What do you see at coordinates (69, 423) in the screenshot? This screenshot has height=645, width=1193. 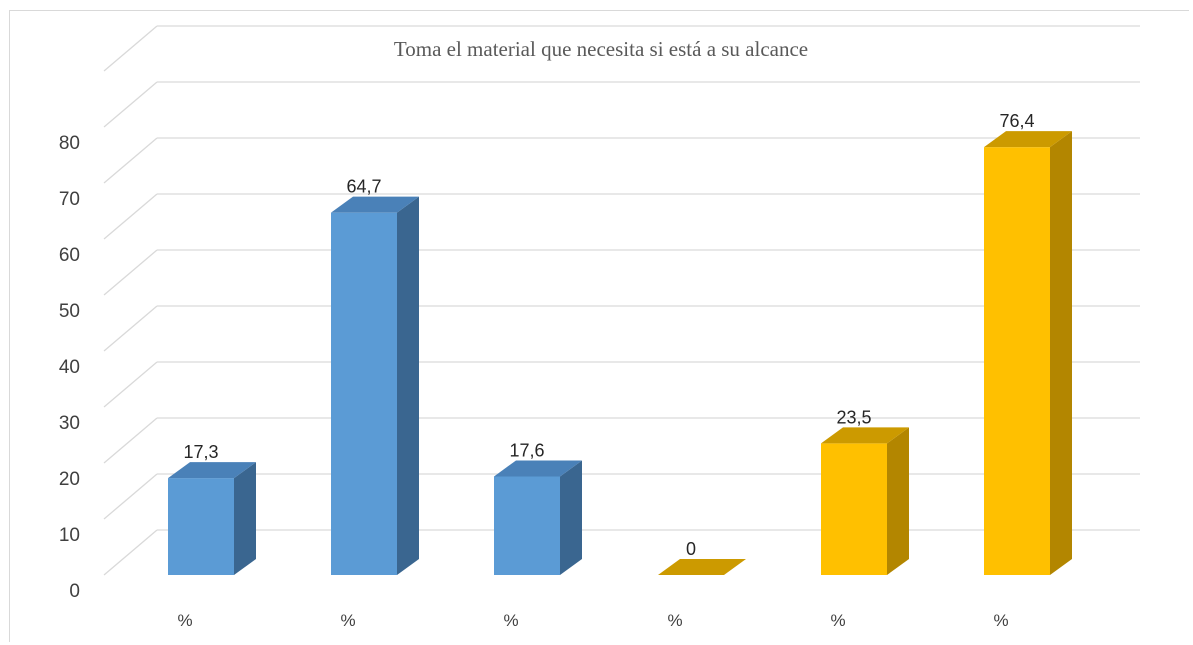 I see `y-tick-label: 30` at bounding box center [69, 423].